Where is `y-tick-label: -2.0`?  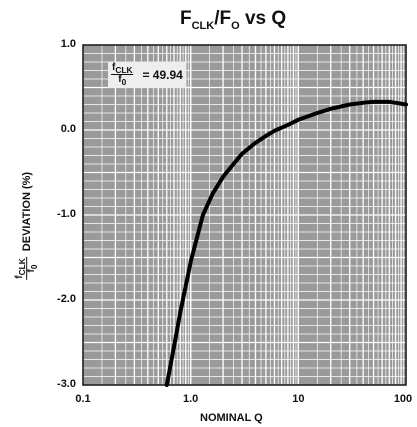 y-tick-label: -2.0 is located at coordinates (66, 299).